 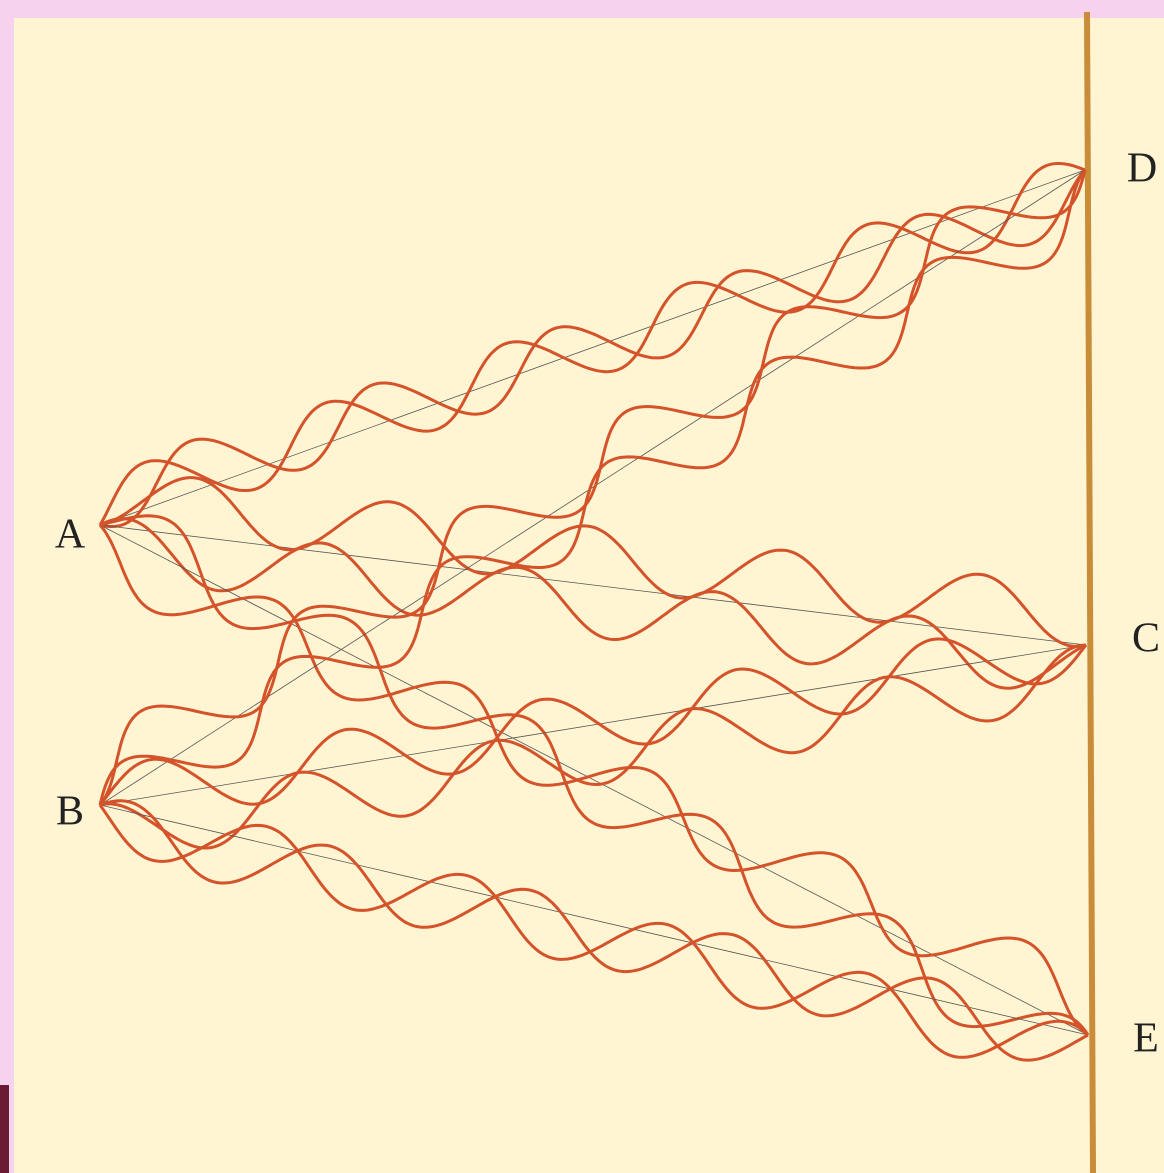 What do you see at coordinates (70, 812) in the screenshot?
I see `label-b: B` at bounding box center [70, 812].